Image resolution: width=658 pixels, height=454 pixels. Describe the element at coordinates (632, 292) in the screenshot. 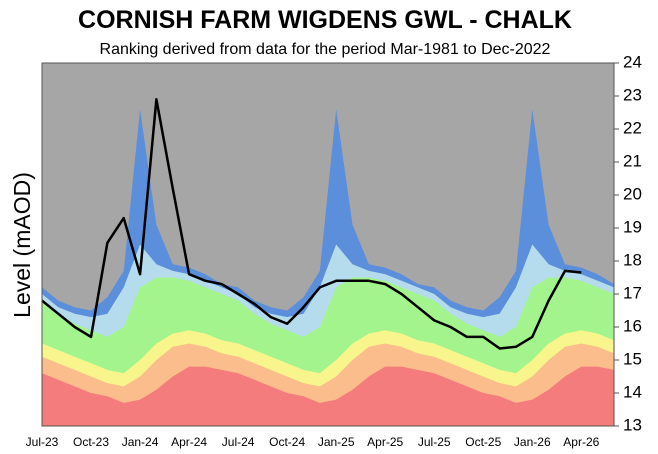

I see `y-tick-label: 17` at that location.